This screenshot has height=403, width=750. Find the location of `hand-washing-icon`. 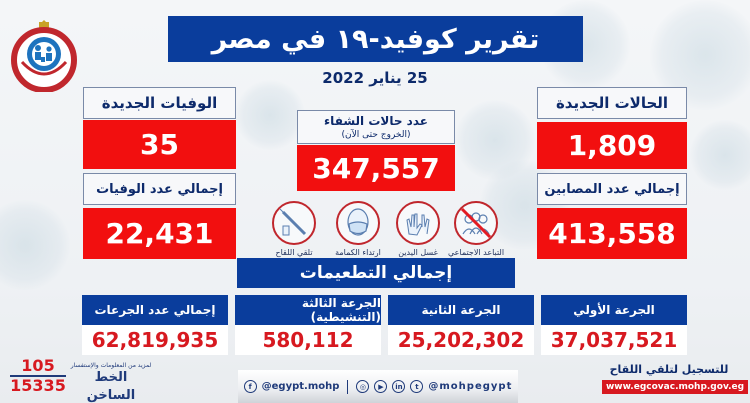

hand-washing-icon is located at coordinates (418, 223).